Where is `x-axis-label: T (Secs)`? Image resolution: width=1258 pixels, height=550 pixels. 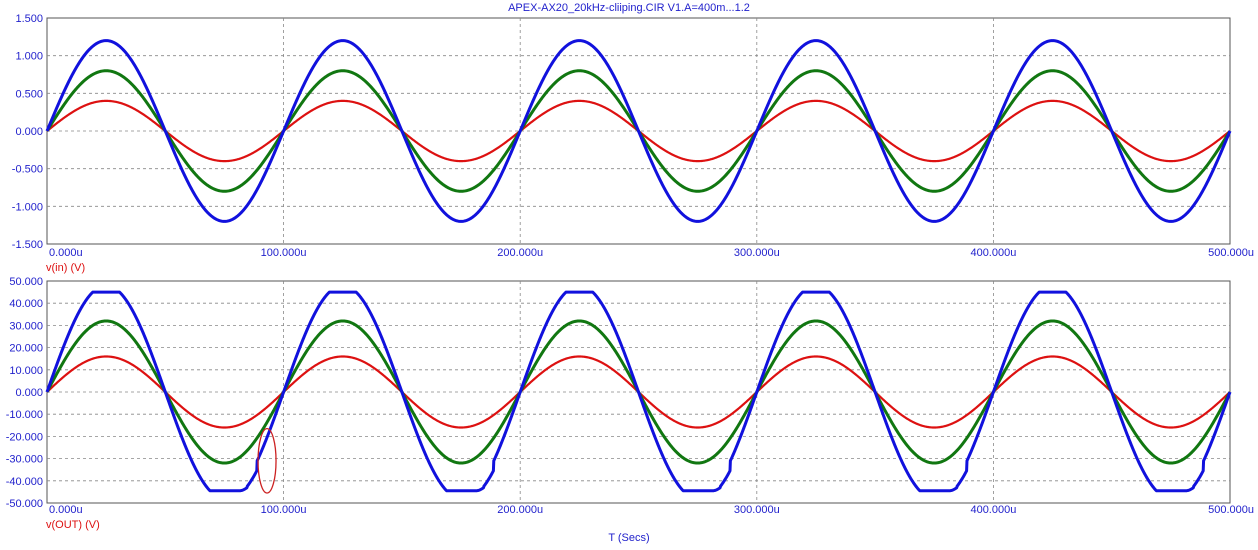 x-axis-label: T (Secs) is located at coordinates (629, 538).